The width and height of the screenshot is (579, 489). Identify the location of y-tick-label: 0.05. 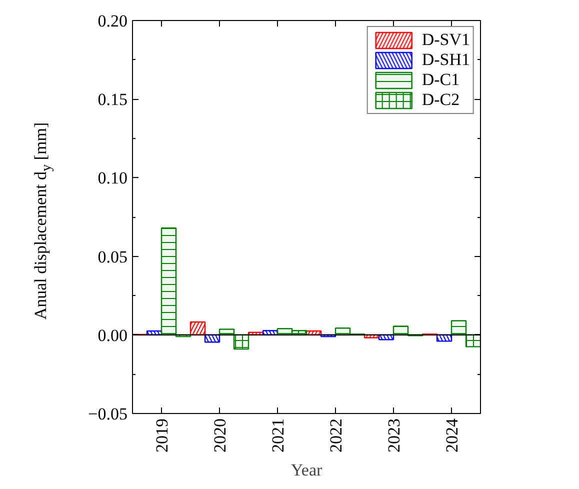
(113, 256).